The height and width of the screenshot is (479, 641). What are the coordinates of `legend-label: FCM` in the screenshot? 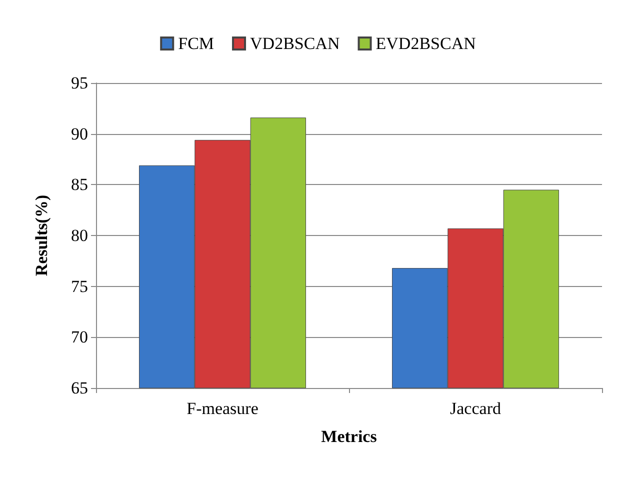 It's located at (196, 43).